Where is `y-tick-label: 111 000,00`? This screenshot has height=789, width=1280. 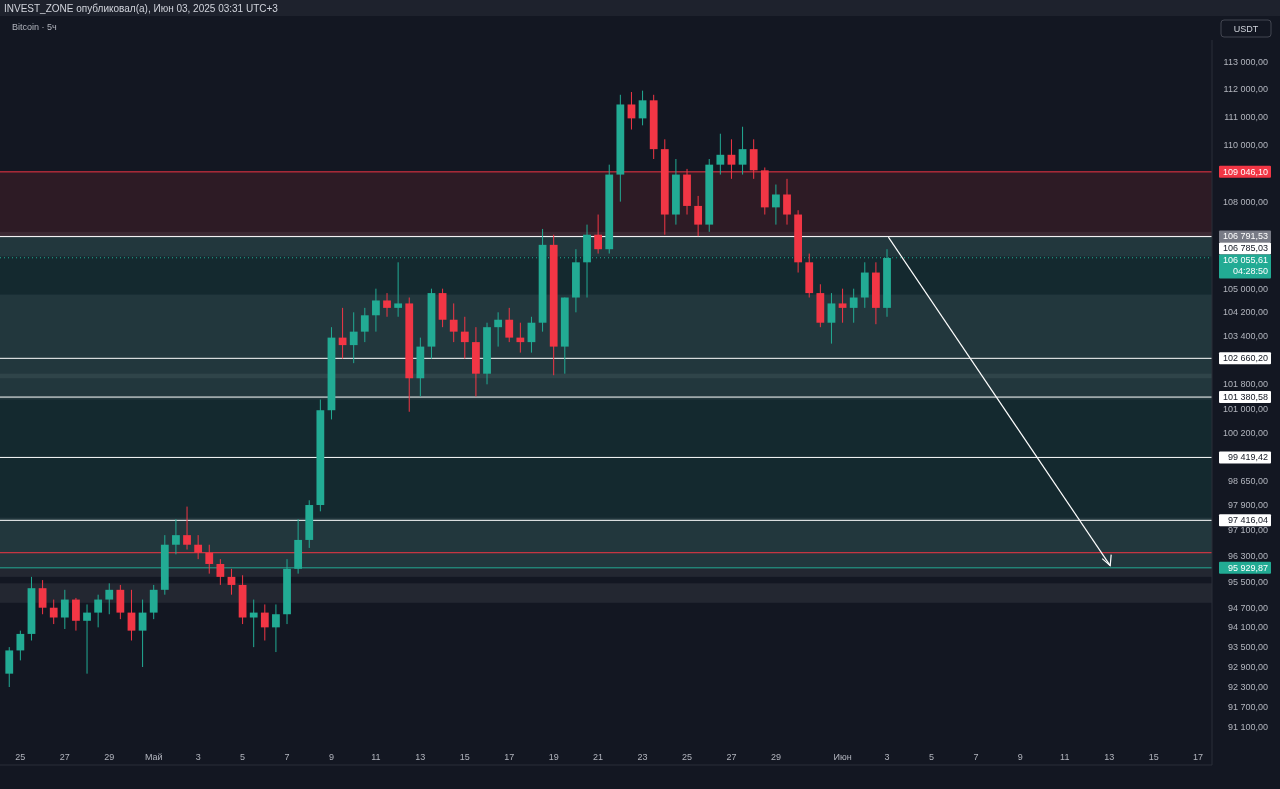
y-tick-label: 111 000,00 is located at coordinates (1246, 116).